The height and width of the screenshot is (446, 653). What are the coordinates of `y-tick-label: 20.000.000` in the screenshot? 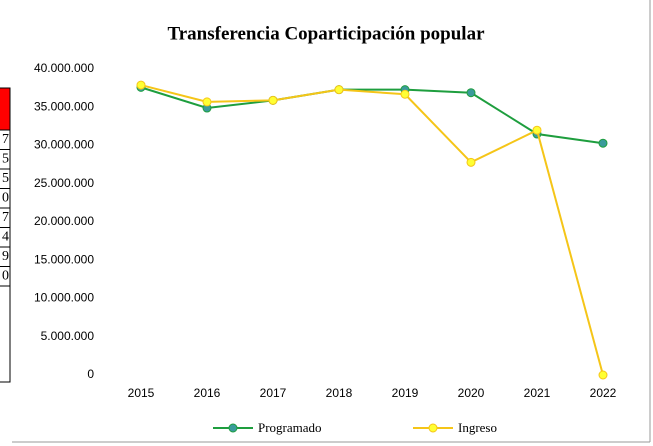 It's located at (64, 221).